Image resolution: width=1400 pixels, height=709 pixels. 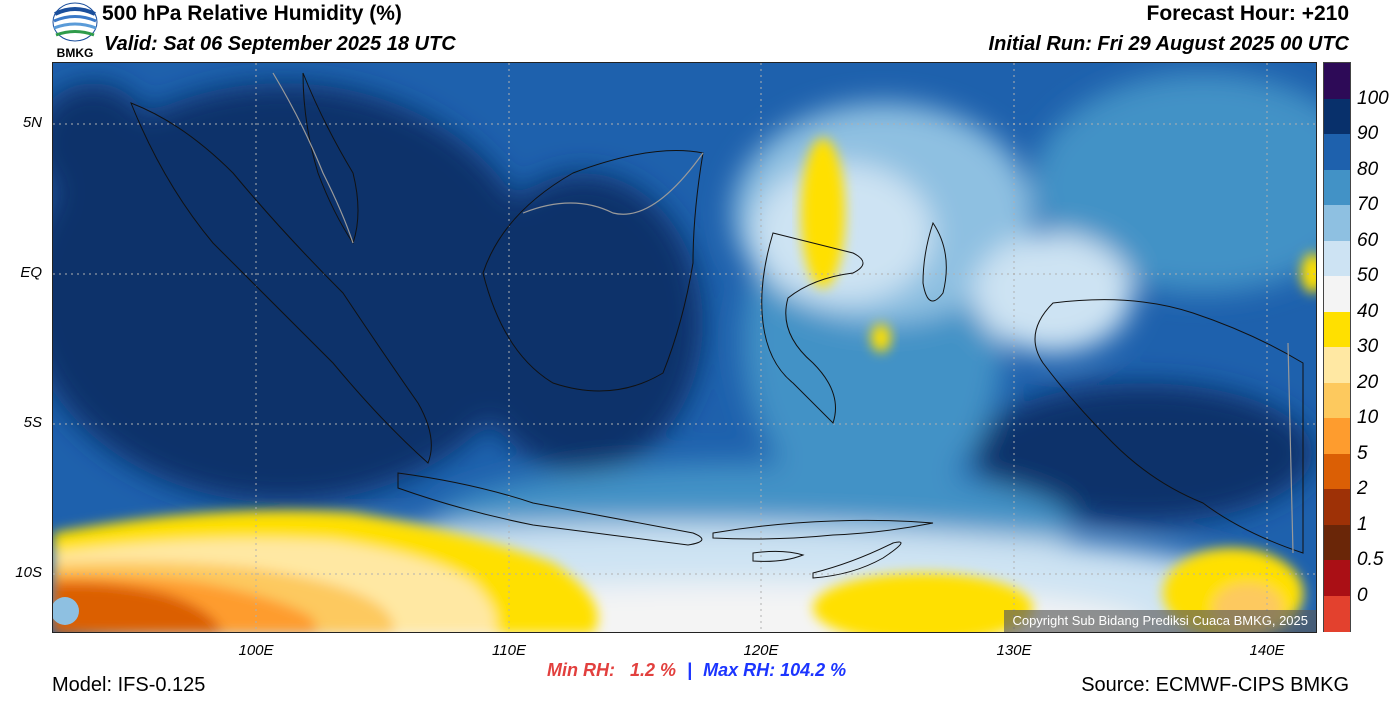 What do you see at coordinates (823, 213) in the screenshot?
I see `dry-tongue-north` at bounding box center [823, 213].